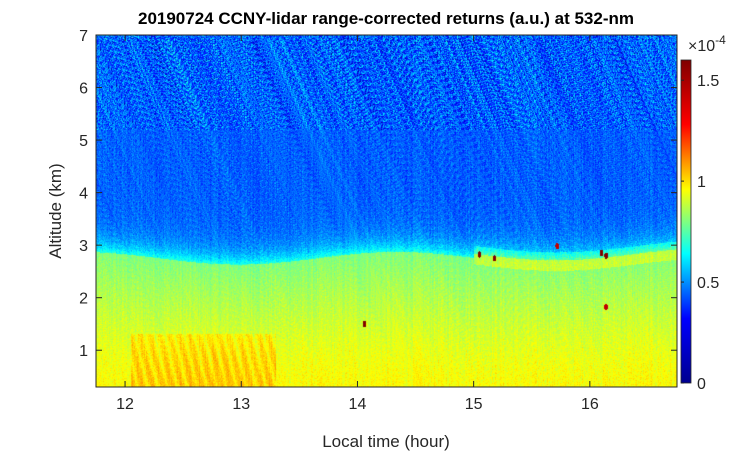 The image size is (748, 455). I want to click on y-tick-label: 5, so click(83, 141).